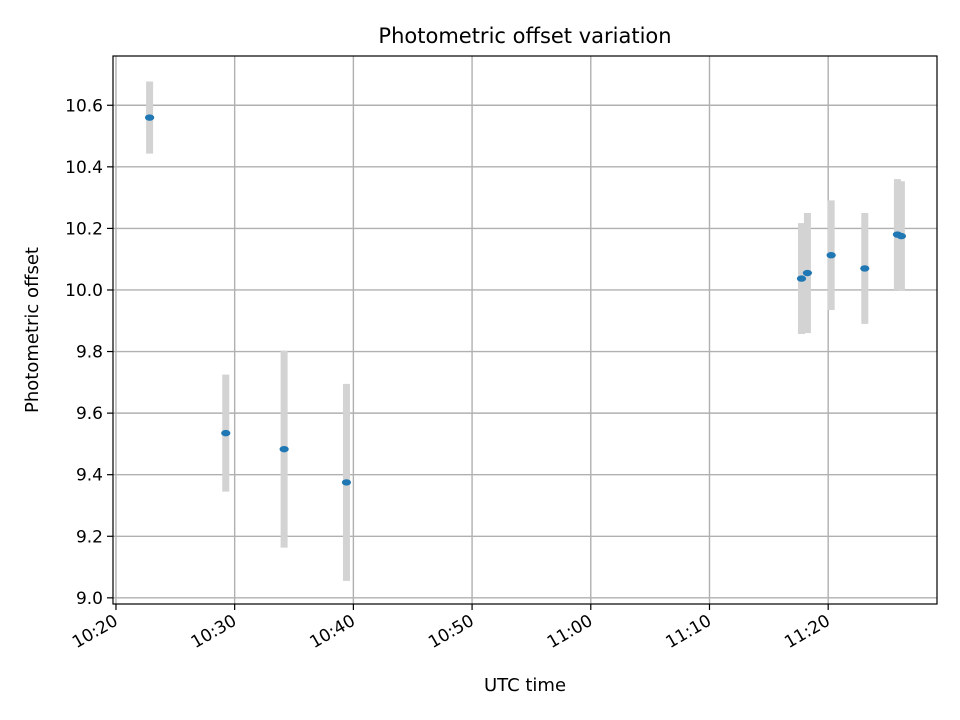 Image resolution: width=960 pixels, height=720 pixels. Describe the element at coordinates (89, 476) in the screenshot. I see `y-tick-label: 9.4` at that location.